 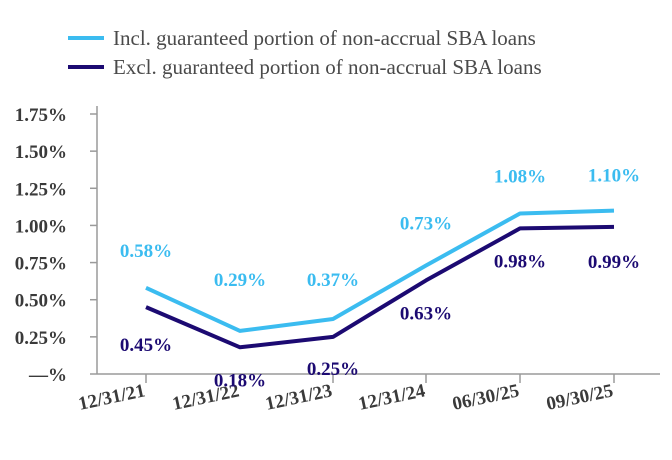 What do you see at coordinates (520, 177) in the screenshot?
I see `data-label-incl: 1.08%` at bounding box center [520, 177].